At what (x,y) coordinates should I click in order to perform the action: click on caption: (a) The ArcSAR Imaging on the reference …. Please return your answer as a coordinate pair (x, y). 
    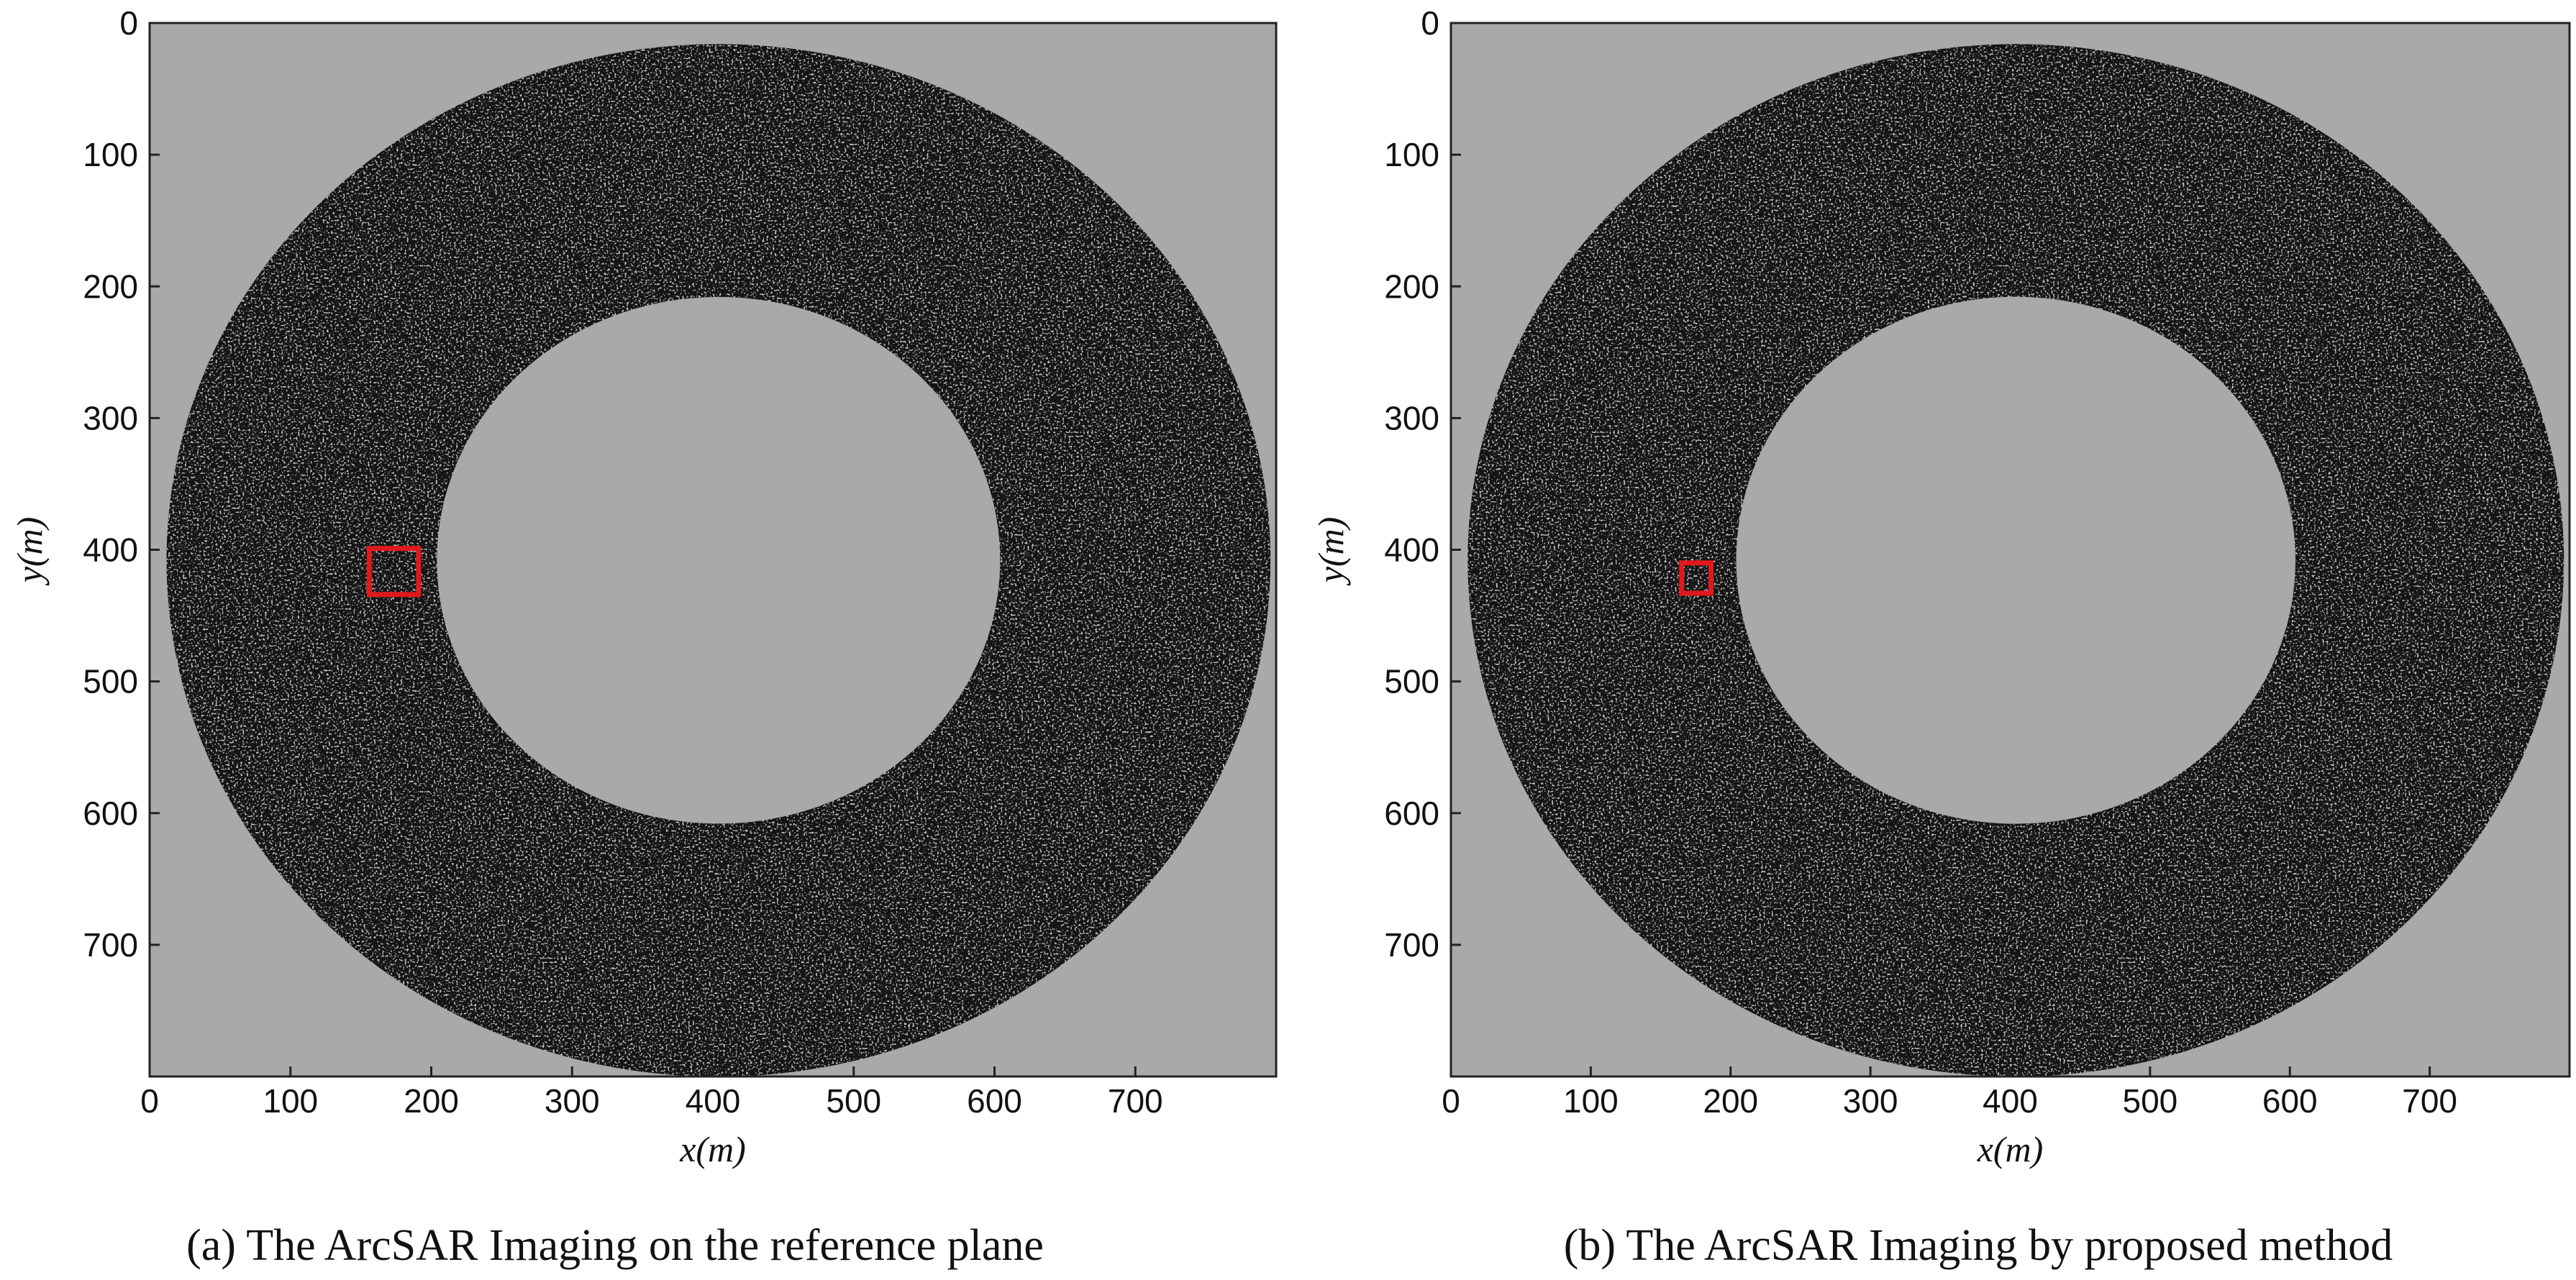
    Looking at the image, I should click on (615, 1245).